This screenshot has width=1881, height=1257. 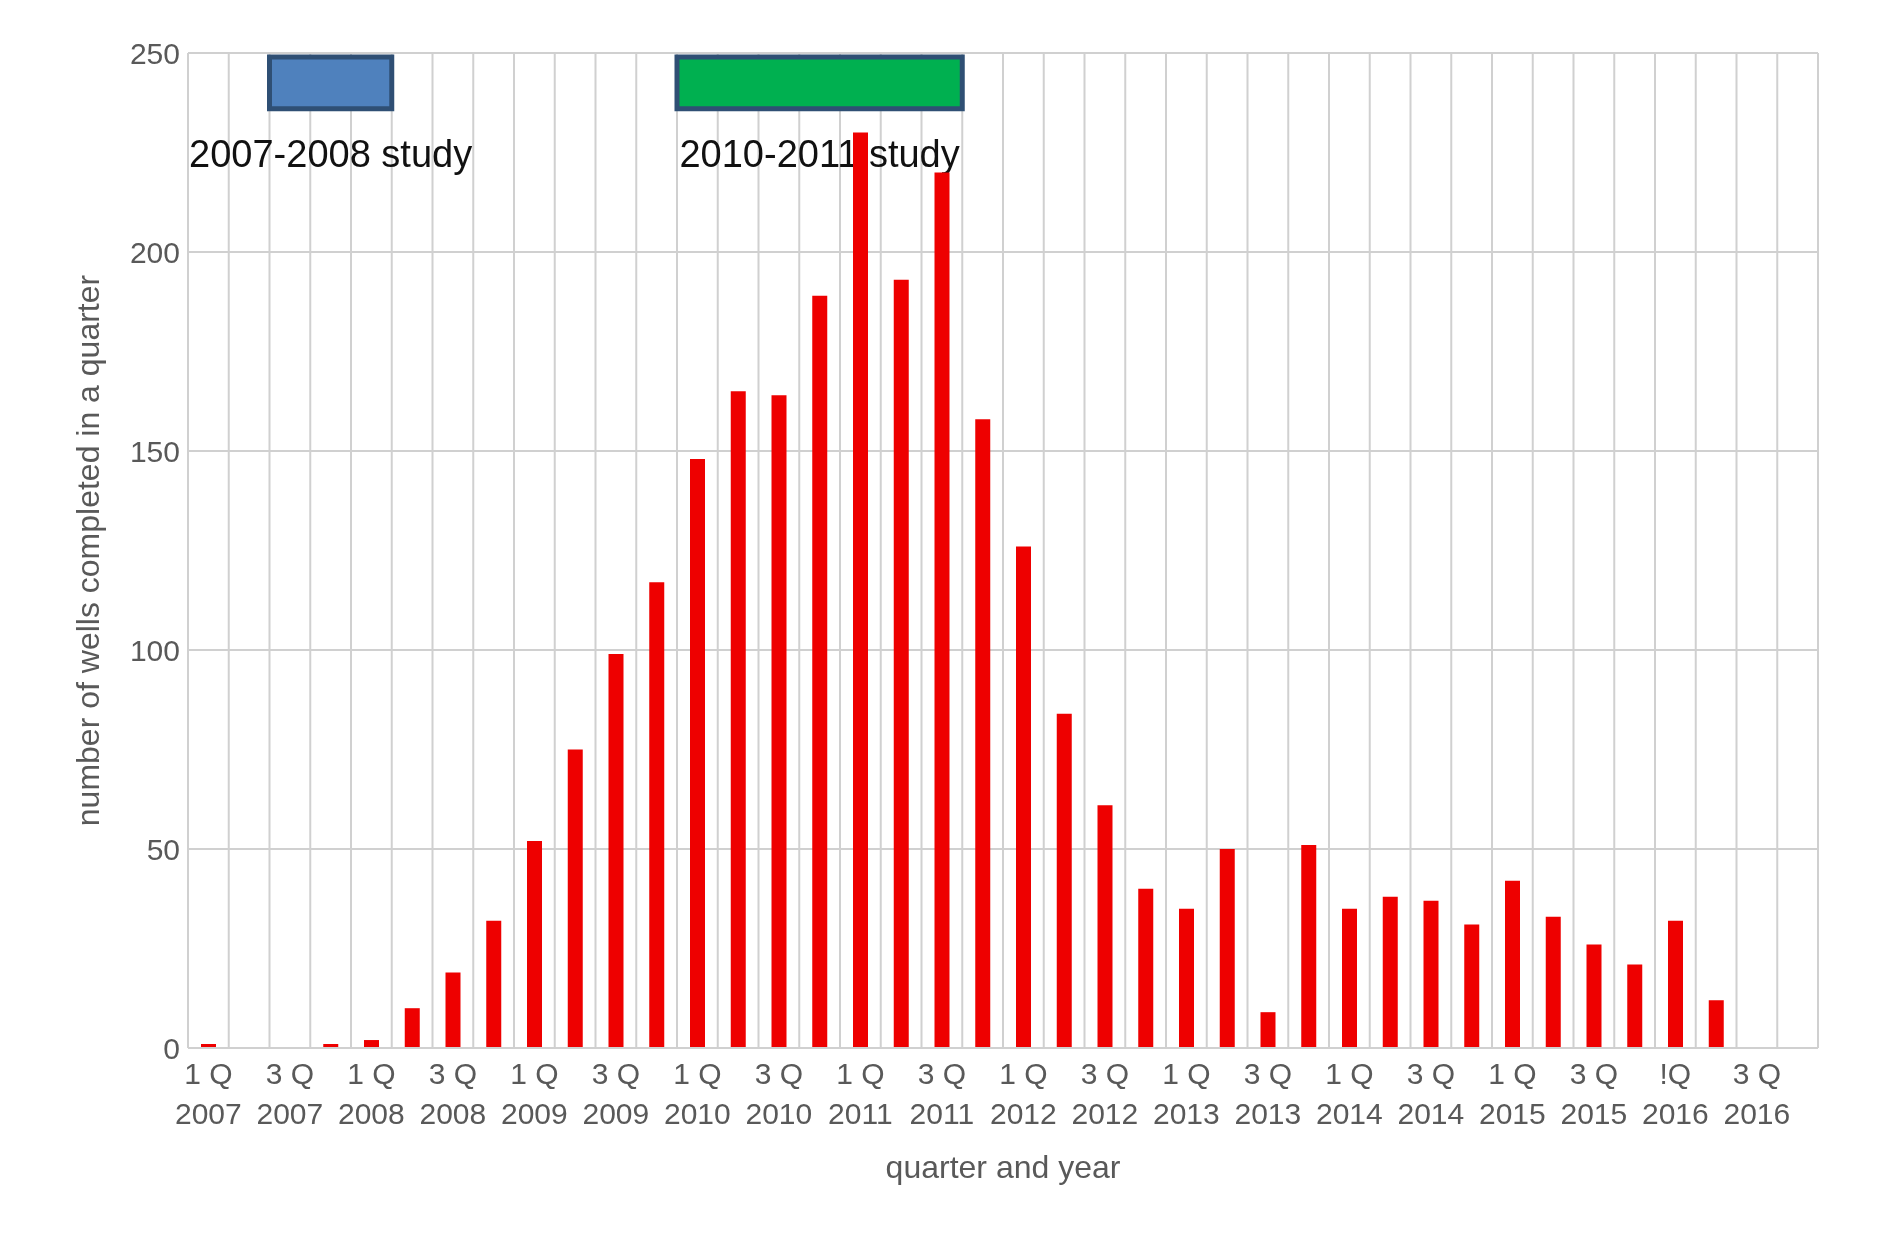 What do you see at coordinates (779, 1093) in the screenshot?
I see `x-tick-label: 3 Q 2010` at bounding box center [779, 1093].